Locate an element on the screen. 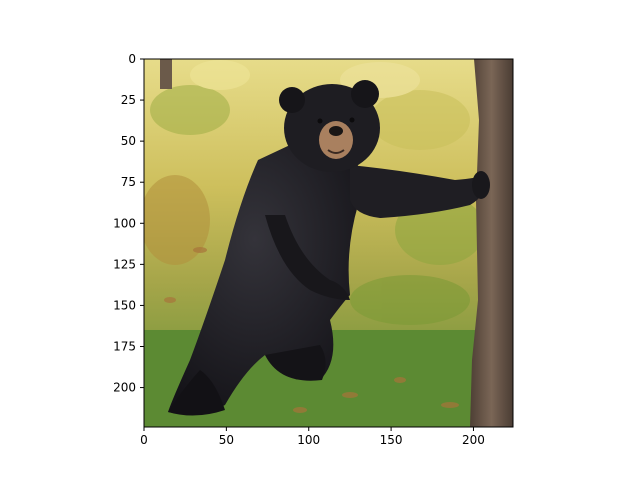  x-tick-label: 100 is located at coordinates (308, 440).